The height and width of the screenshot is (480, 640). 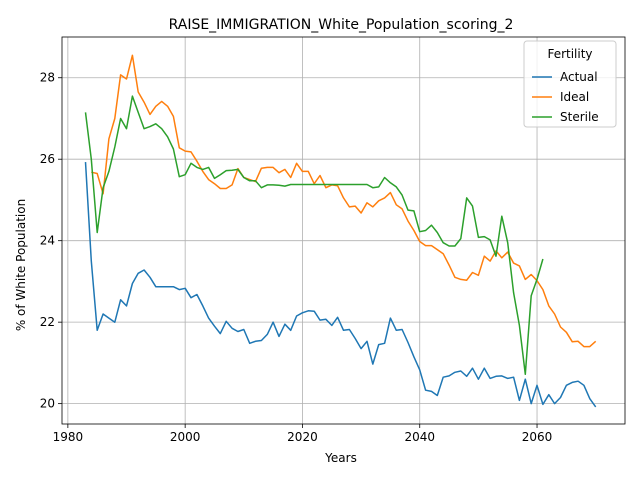 What do you see at coordinates (569, 54) in the screenshot?
I see `legend-title: Fertility` at bounding box center [569, 54].